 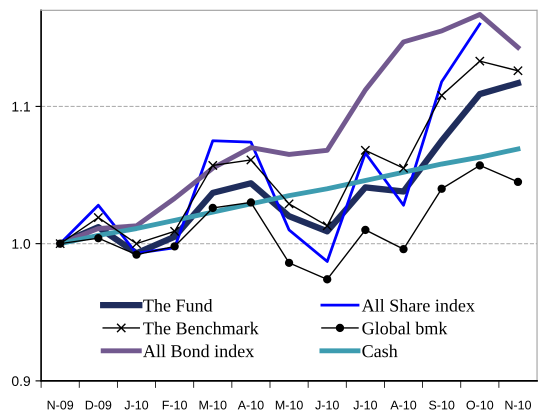 I want to click on x-tick-label: N-09, so click(x=61, y=405).